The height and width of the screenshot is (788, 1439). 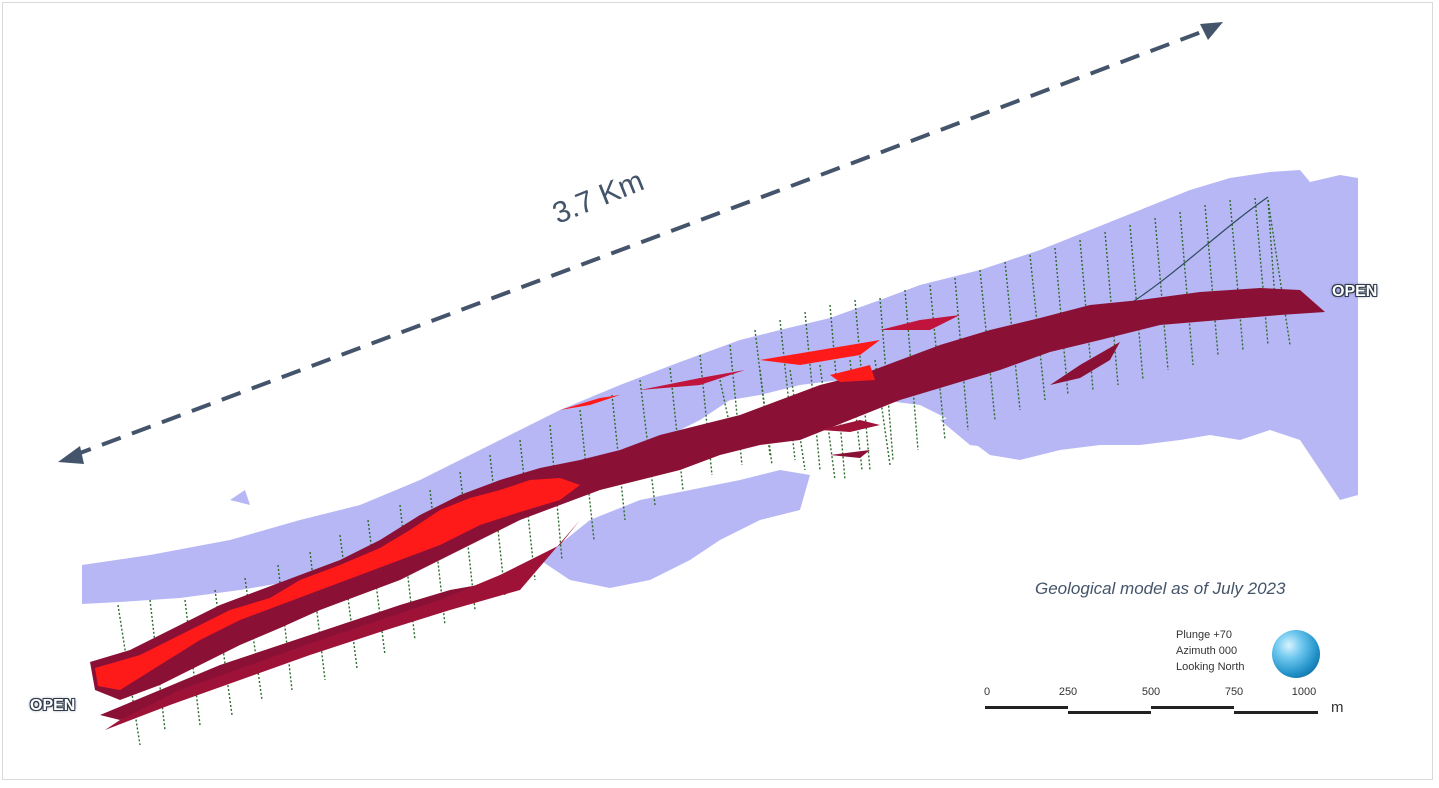 What do you see at coordinates (1355, 291) in the screenshot?
I see `open-label-right: OPEN` at bounding box center [1355, 291].